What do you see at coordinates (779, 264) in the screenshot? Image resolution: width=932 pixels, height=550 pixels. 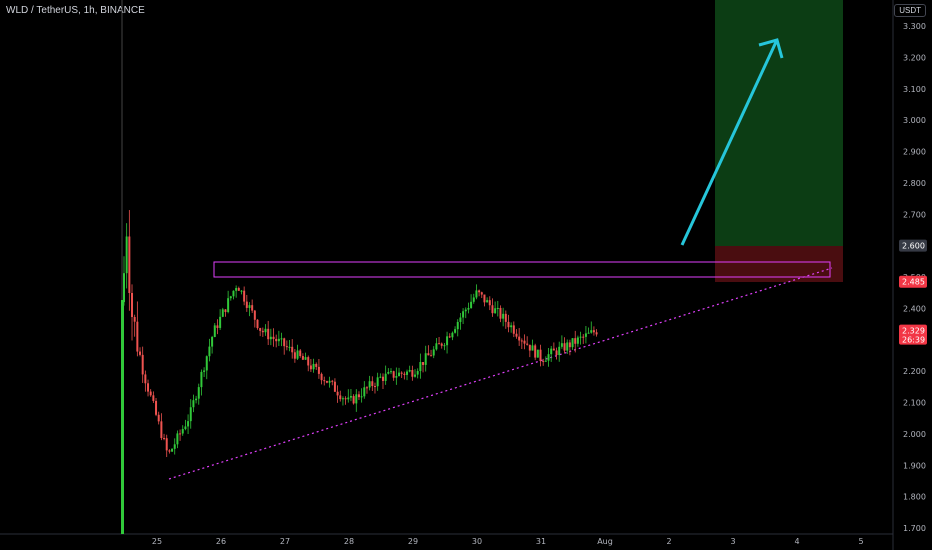 I see `stop-zone` at bounding box center [779, 264].